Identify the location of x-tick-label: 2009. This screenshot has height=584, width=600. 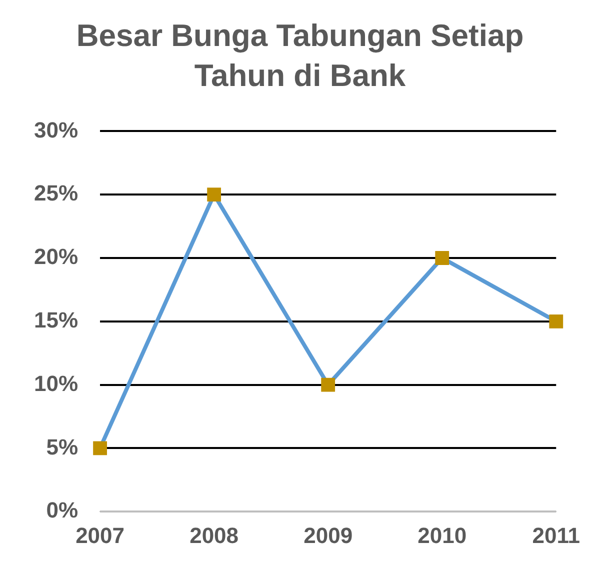
(328, 535).